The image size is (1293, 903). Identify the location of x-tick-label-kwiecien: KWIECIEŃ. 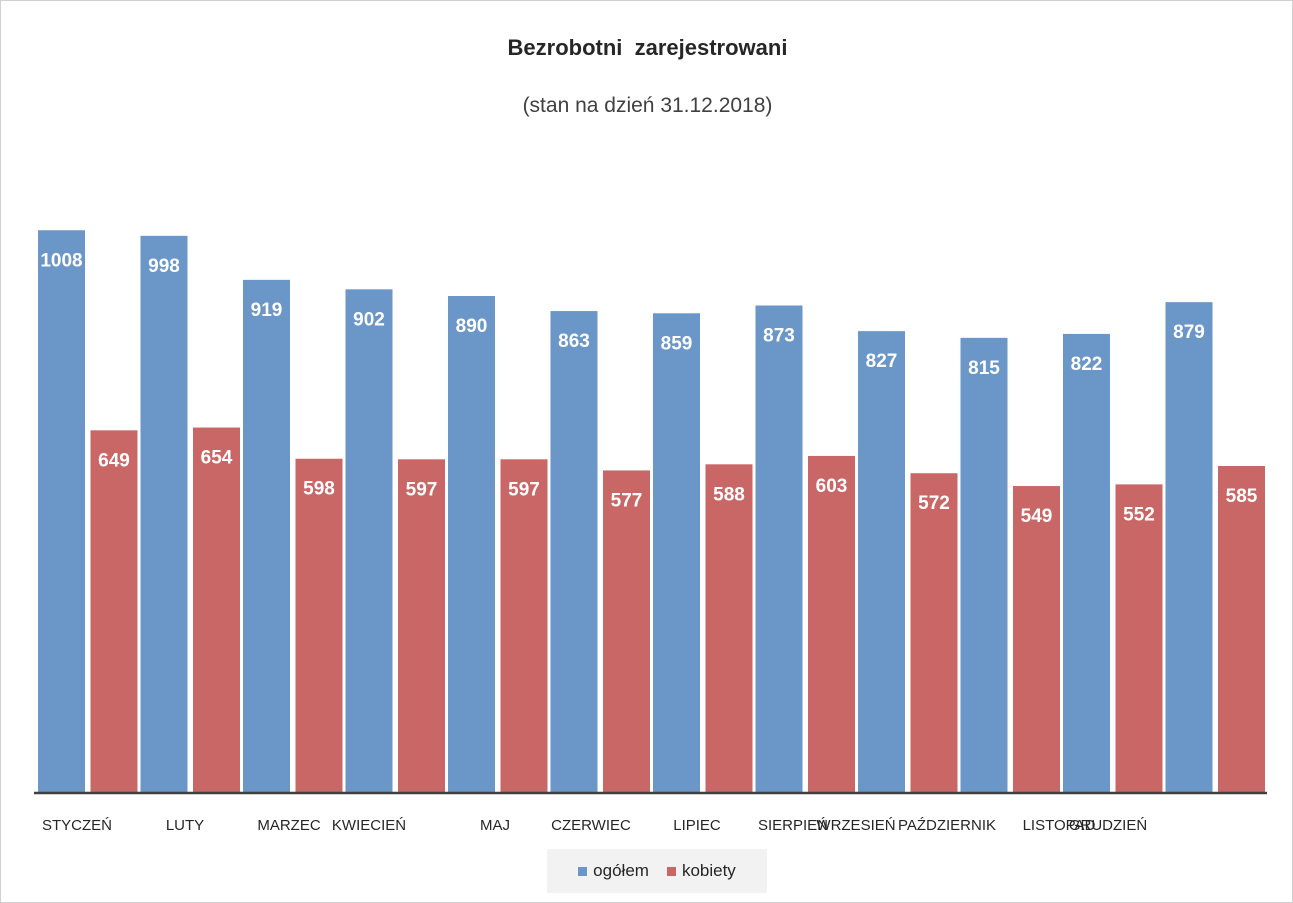
(369, 825).